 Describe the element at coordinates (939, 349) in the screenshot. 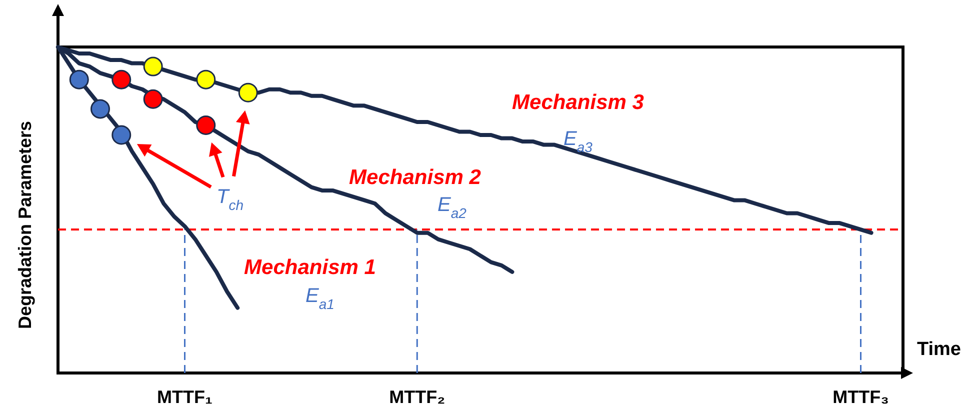

I see `x-axis-title: Time` at that location.